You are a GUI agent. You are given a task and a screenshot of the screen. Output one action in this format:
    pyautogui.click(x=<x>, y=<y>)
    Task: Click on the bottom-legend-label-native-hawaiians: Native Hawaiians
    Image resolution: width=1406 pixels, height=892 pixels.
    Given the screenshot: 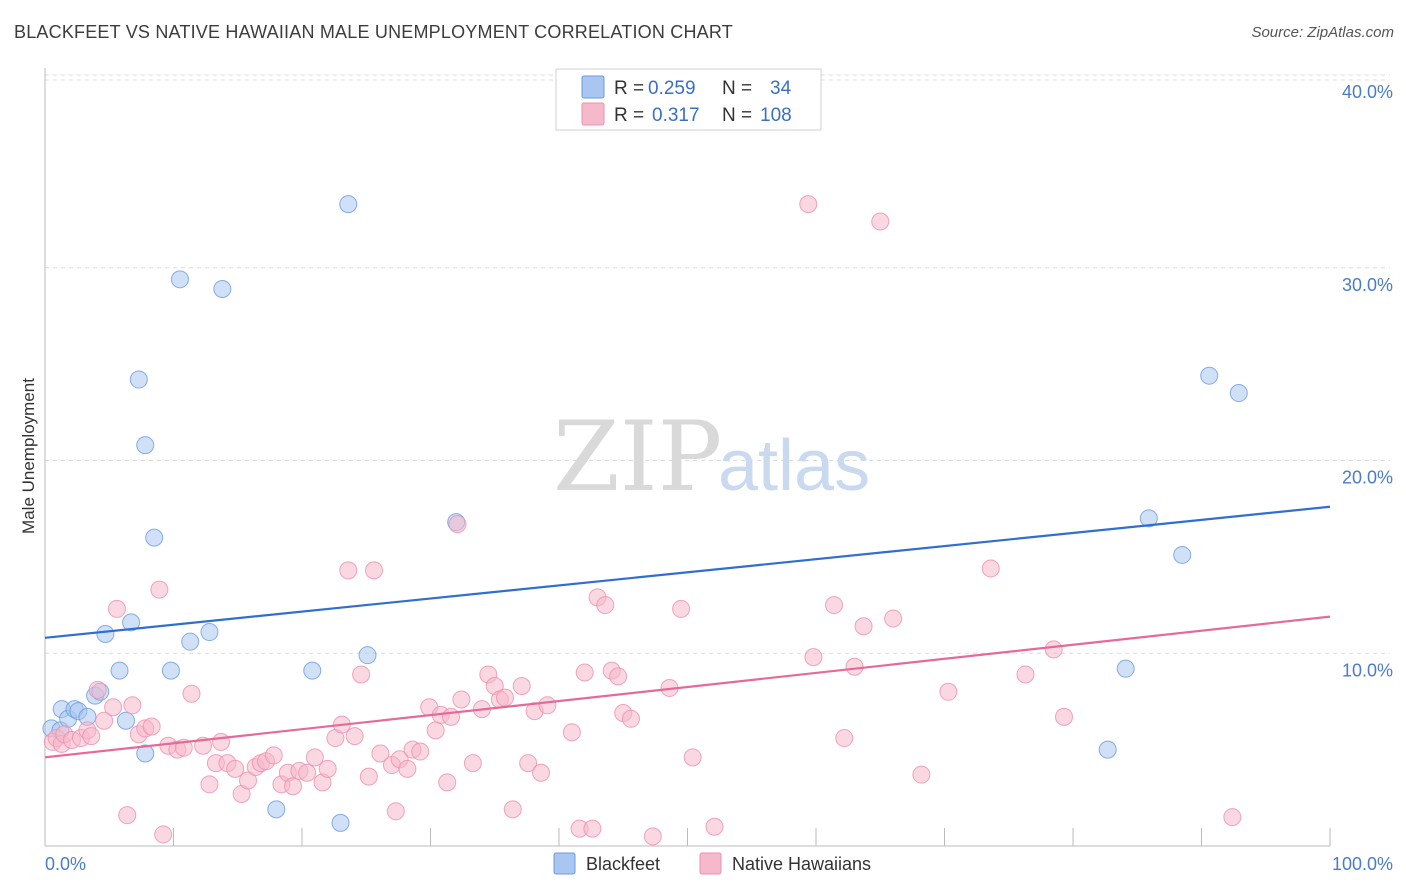 What is the action you would take?
    pyautogui.click(x=801, y=864)
    